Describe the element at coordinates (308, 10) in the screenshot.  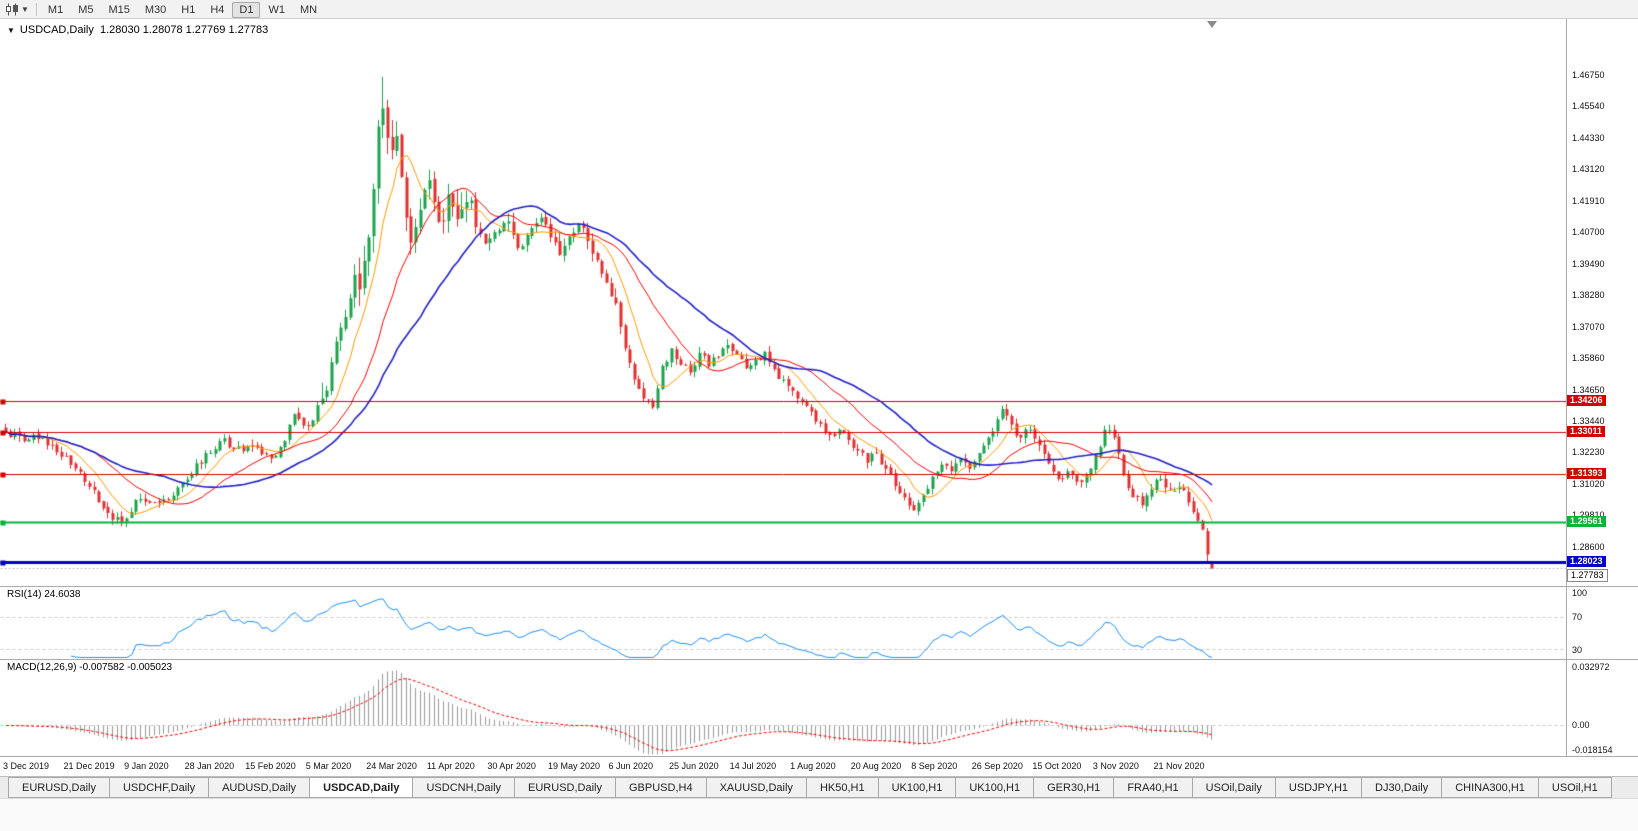
I see `timeframe-button-mn: MN` at that location.